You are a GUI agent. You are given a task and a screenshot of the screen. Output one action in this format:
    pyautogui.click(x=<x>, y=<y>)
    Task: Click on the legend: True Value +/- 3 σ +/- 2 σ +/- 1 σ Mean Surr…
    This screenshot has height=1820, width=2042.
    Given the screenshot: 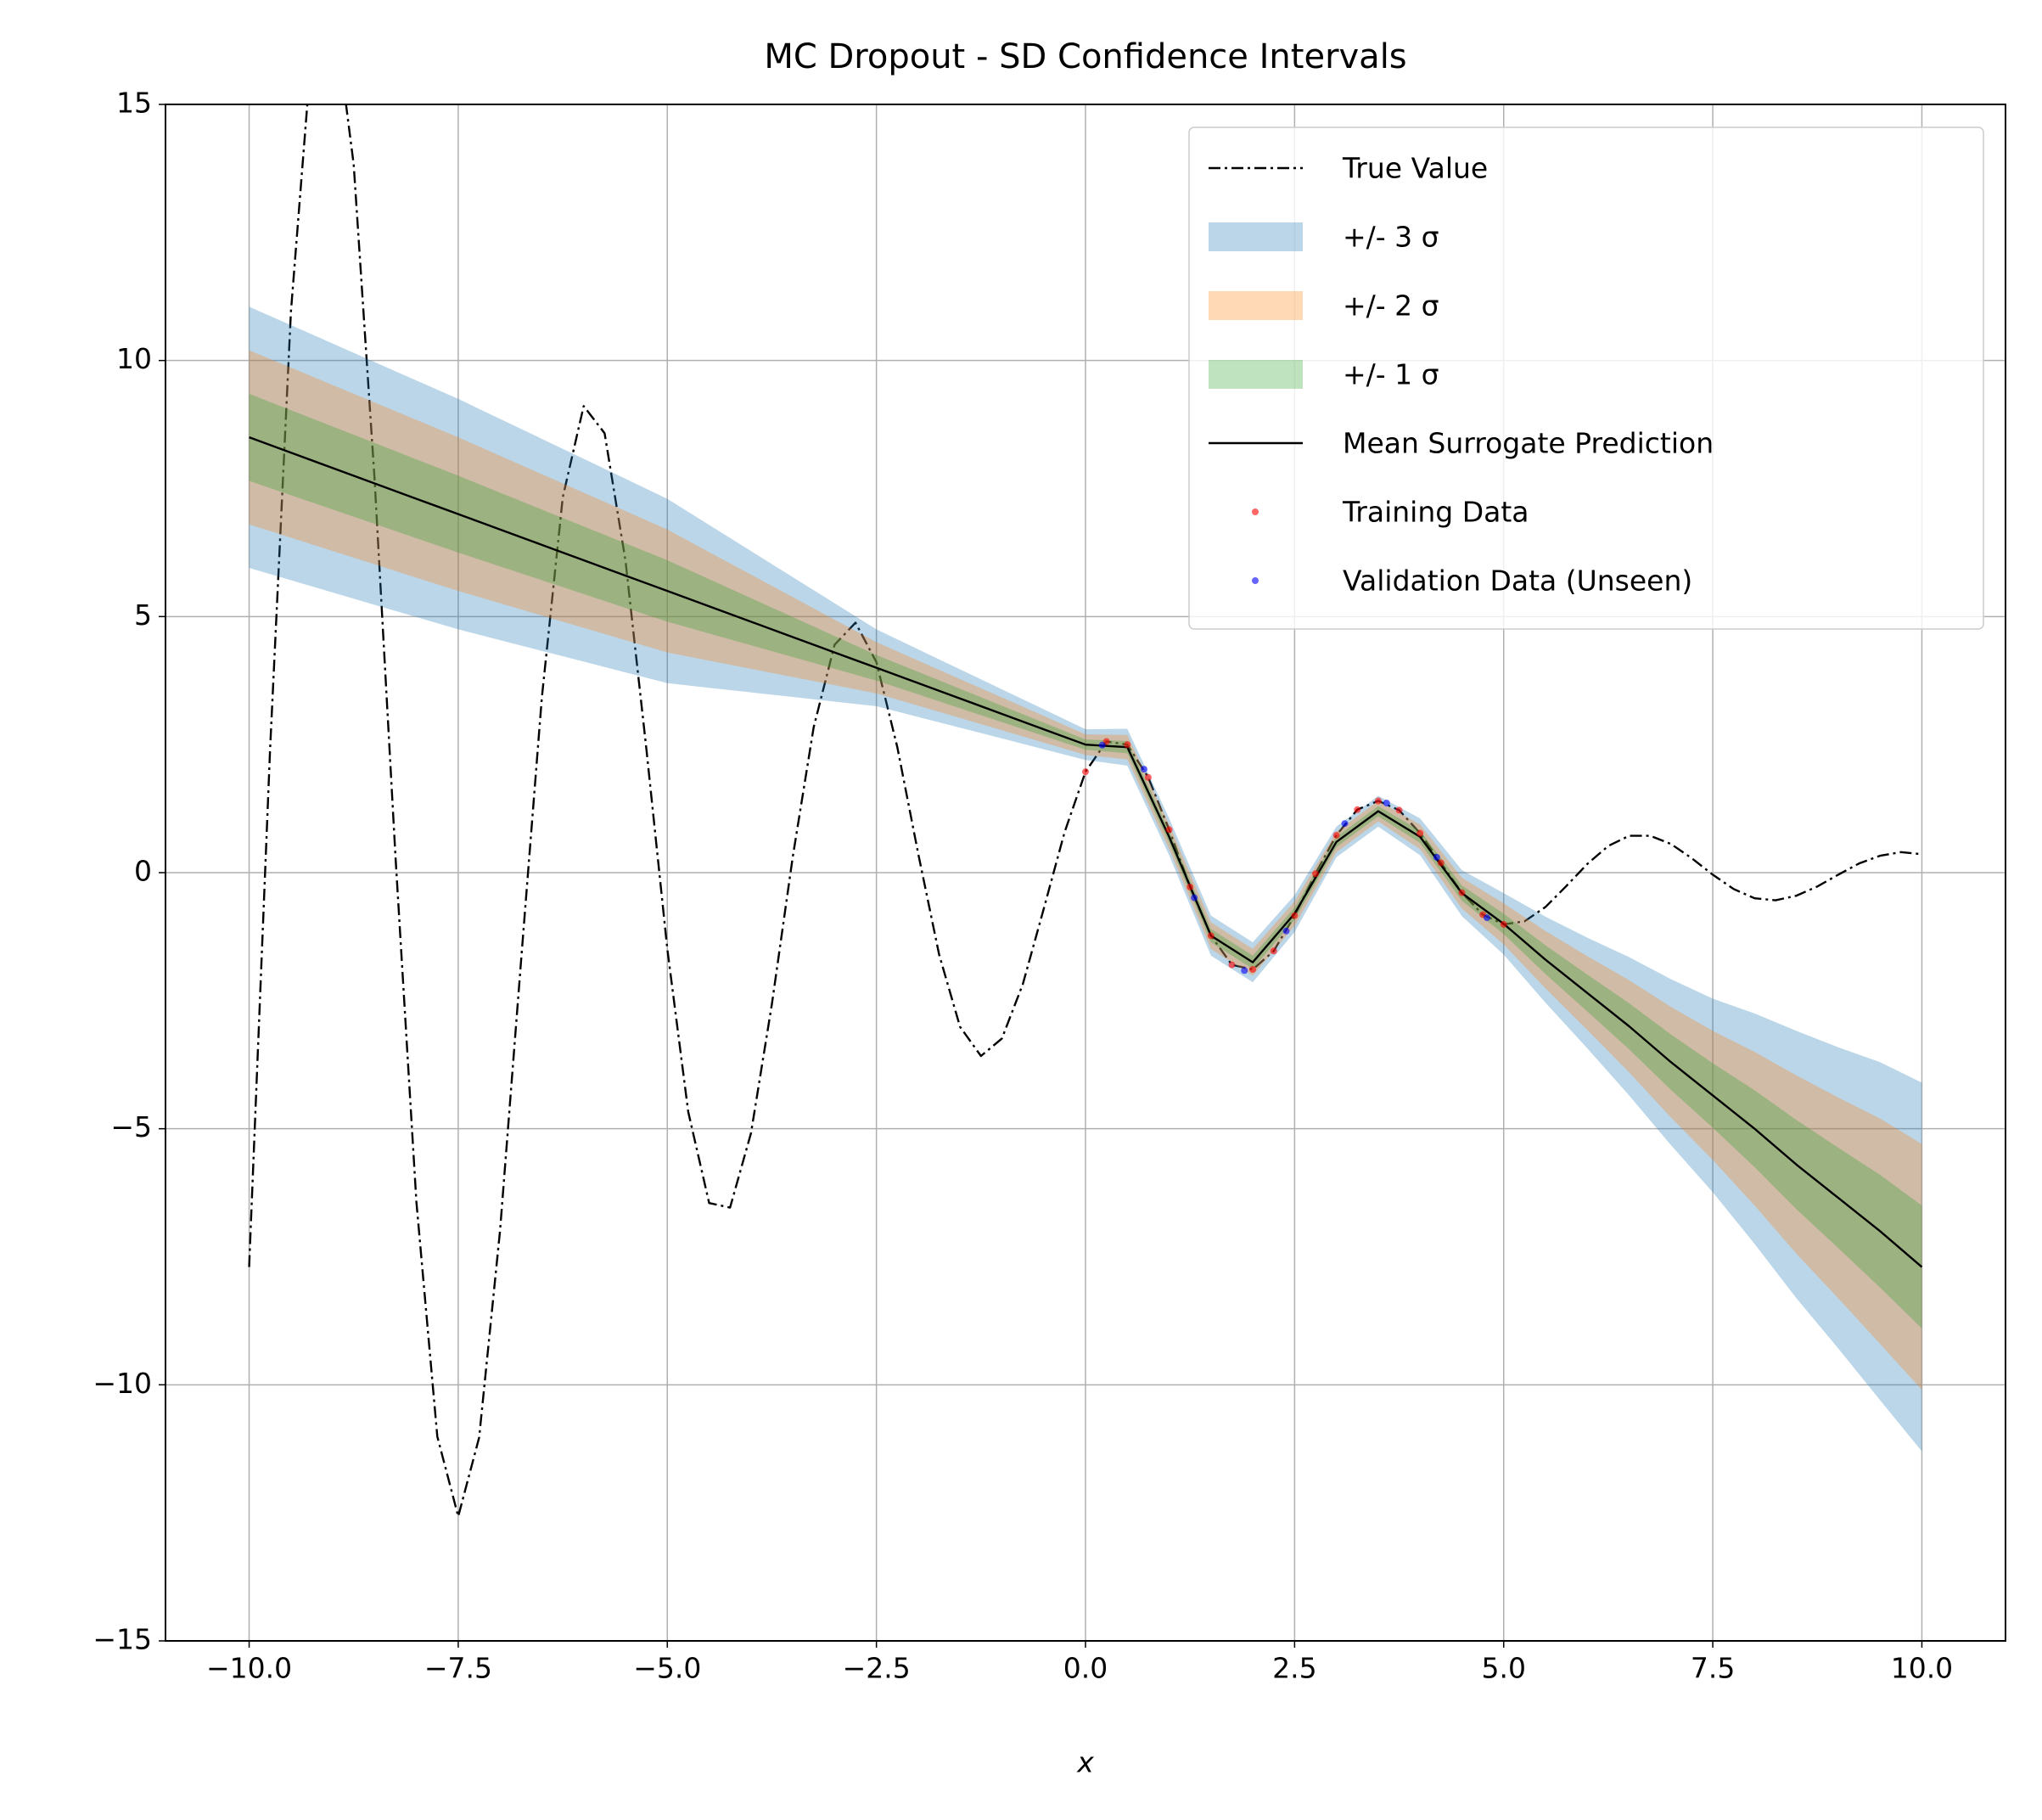 What is the action you would take?
    pyautogui.click(x=1586, y=378)
    